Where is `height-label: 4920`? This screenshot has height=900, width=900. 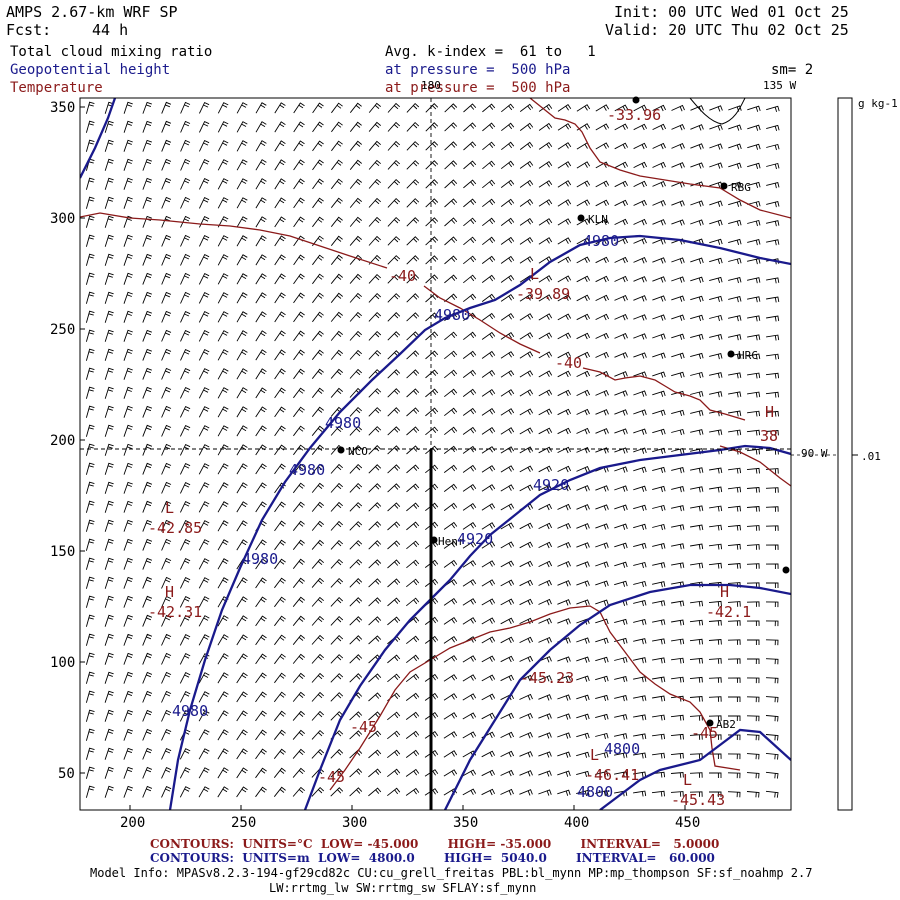 height-label: 4920 is located at coordinates (551, 485).